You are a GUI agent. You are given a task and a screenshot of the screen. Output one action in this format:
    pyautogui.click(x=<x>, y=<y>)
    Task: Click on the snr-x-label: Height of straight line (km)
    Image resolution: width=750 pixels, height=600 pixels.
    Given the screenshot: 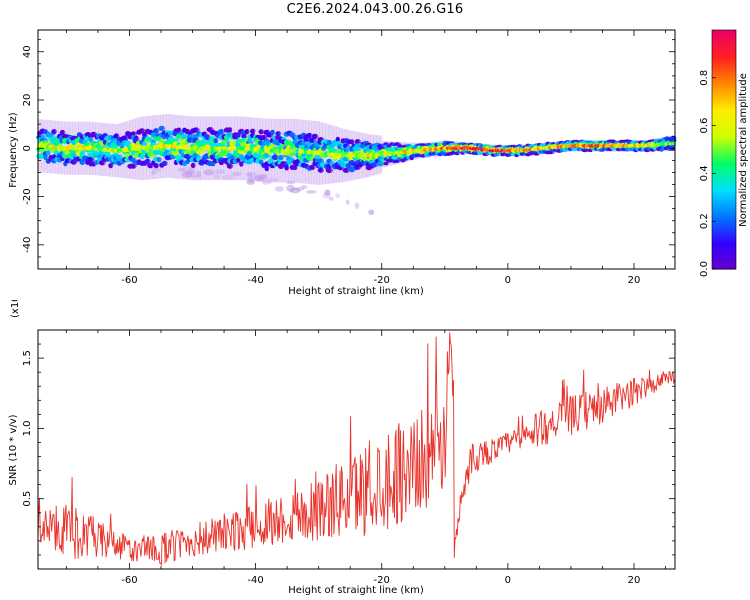 What is the action you would take?
    pyautogui.click(x=356, y=590)
    